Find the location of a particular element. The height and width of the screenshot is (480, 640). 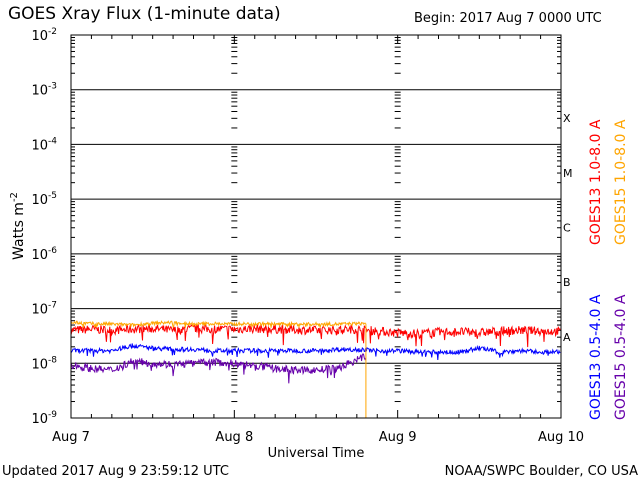

data-source: NOAA/SWPC Boulder, CO USA is located at coordinates (541, 471).